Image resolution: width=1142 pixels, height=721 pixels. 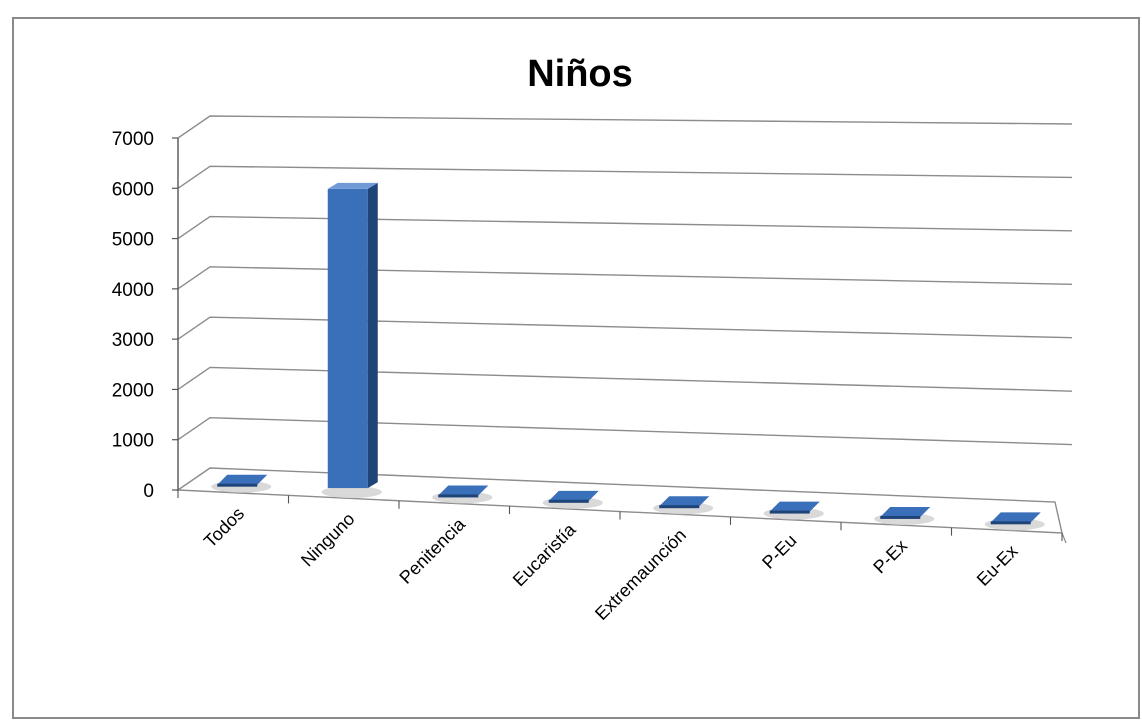 I want to click on floor-edge, so click(x=1064, y=538).